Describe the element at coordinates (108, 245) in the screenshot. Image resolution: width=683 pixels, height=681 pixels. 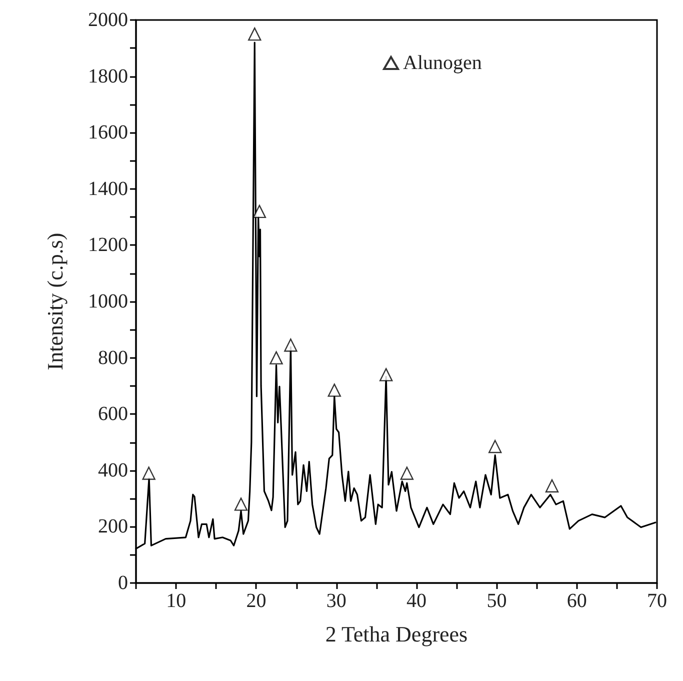
I see `y-tick-label: 1200` at that location.